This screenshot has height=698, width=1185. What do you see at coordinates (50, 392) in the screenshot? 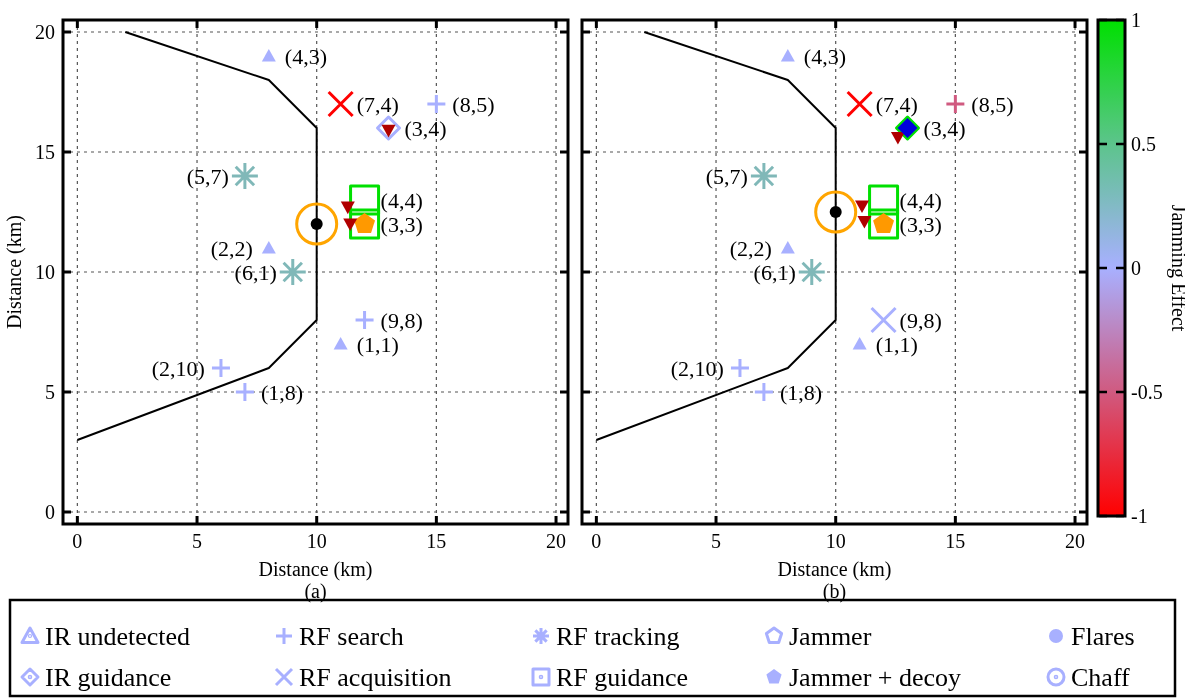
I see `y-tick-label: 5` at bounding box center [50, 392].